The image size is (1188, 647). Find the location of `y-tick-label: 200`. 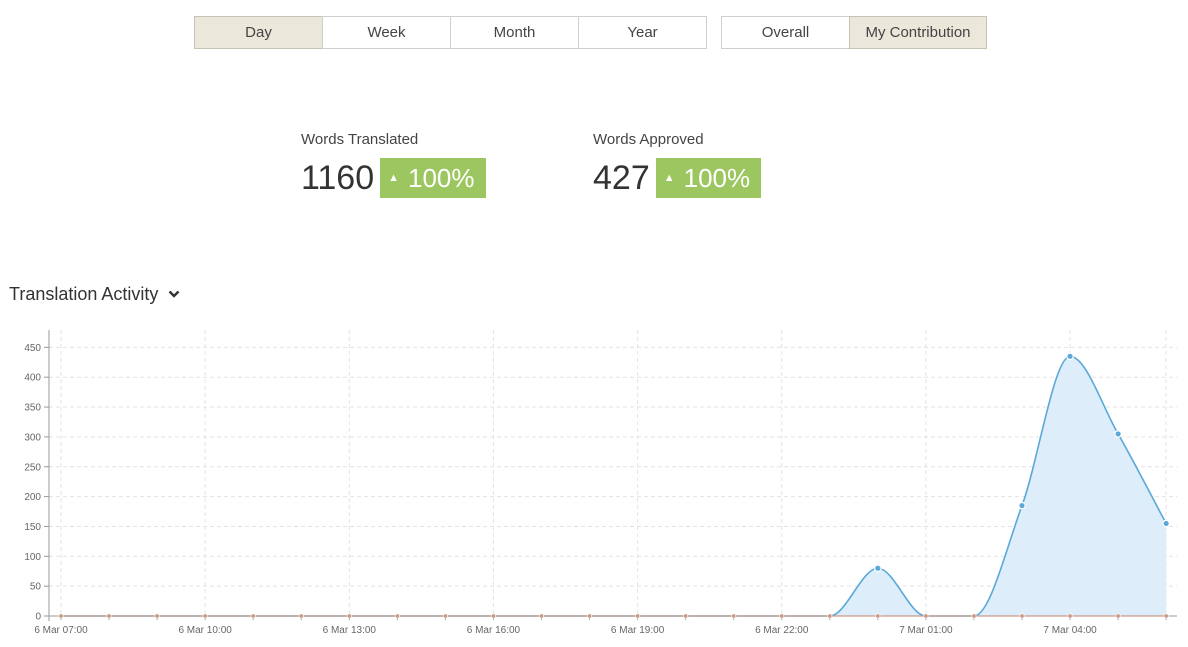

y-tick-label: 200 is located at coordinates (32, 497).